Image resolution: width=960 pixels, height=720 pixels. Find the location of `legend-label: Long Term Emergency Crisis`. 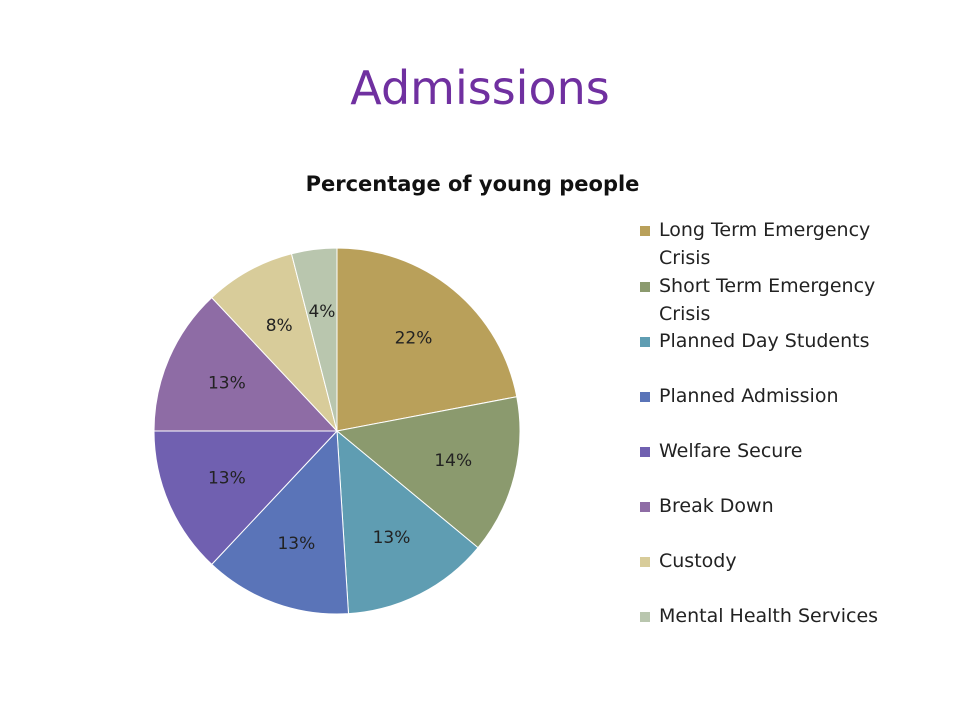

legend-label: Long Term Emergency Crisis is located at coordinates (765, 244).